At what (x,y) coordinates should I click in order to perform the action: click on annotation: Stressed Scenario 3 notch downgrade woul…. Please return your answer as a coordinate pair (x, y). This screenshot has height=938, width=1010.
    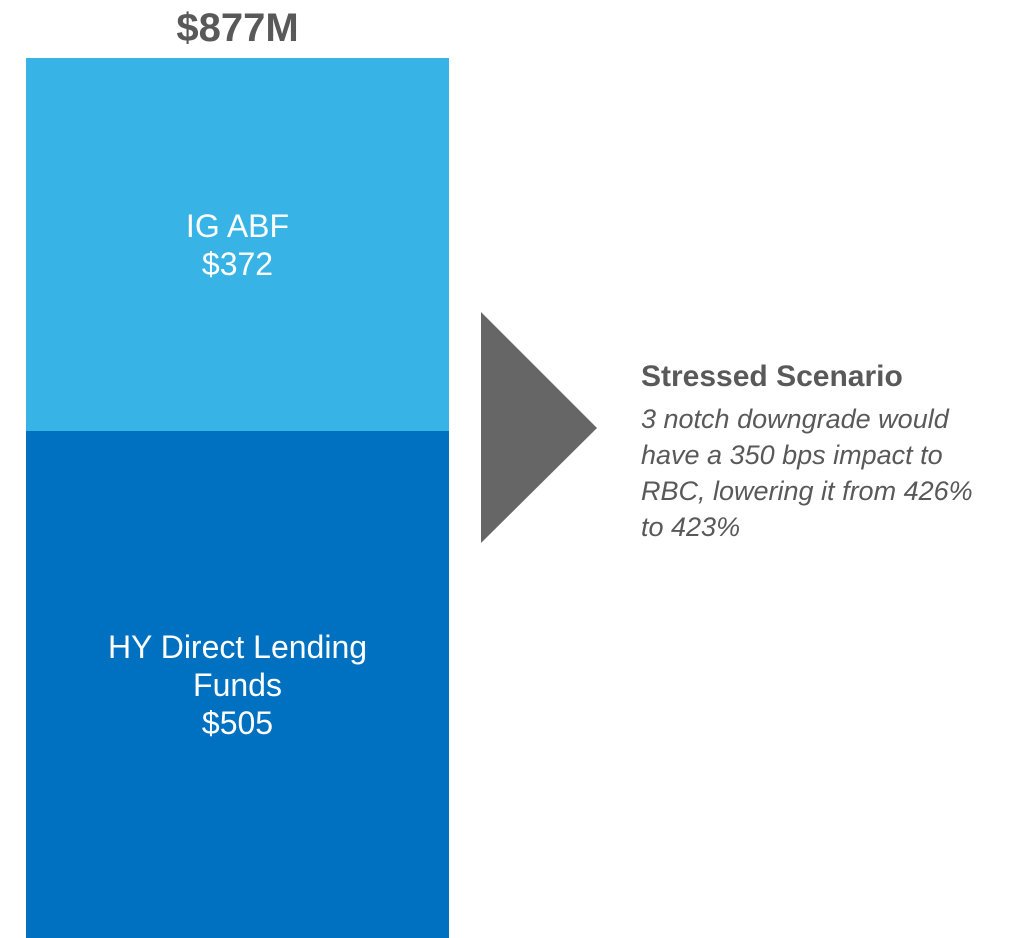
    Looking at the image, I should click on (818, 451).